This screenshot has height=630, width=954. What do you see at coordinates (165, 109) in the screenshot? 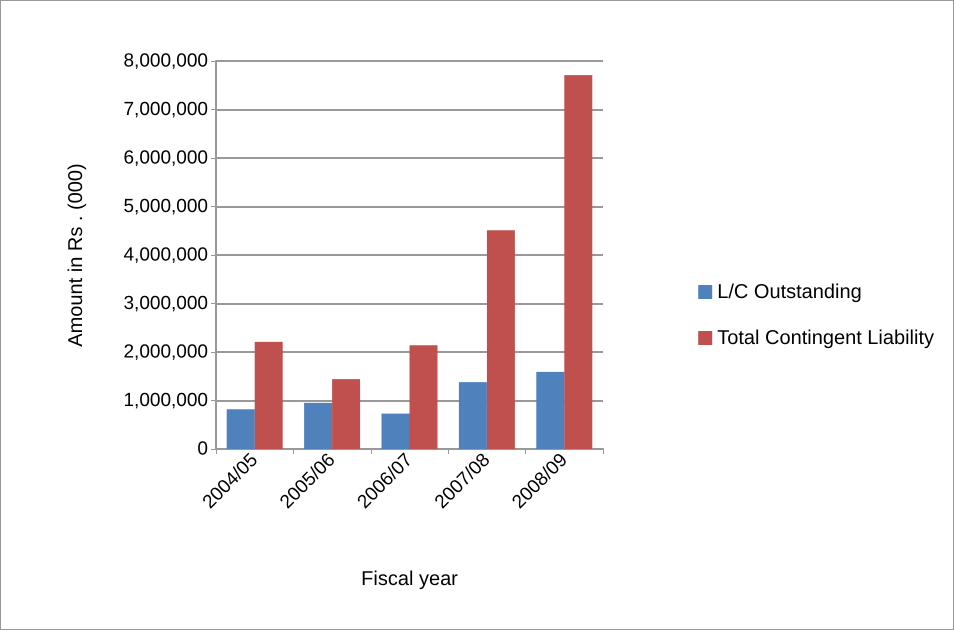
I see `y-tick-label: 7,000,000` at bounding box center [165, 109].